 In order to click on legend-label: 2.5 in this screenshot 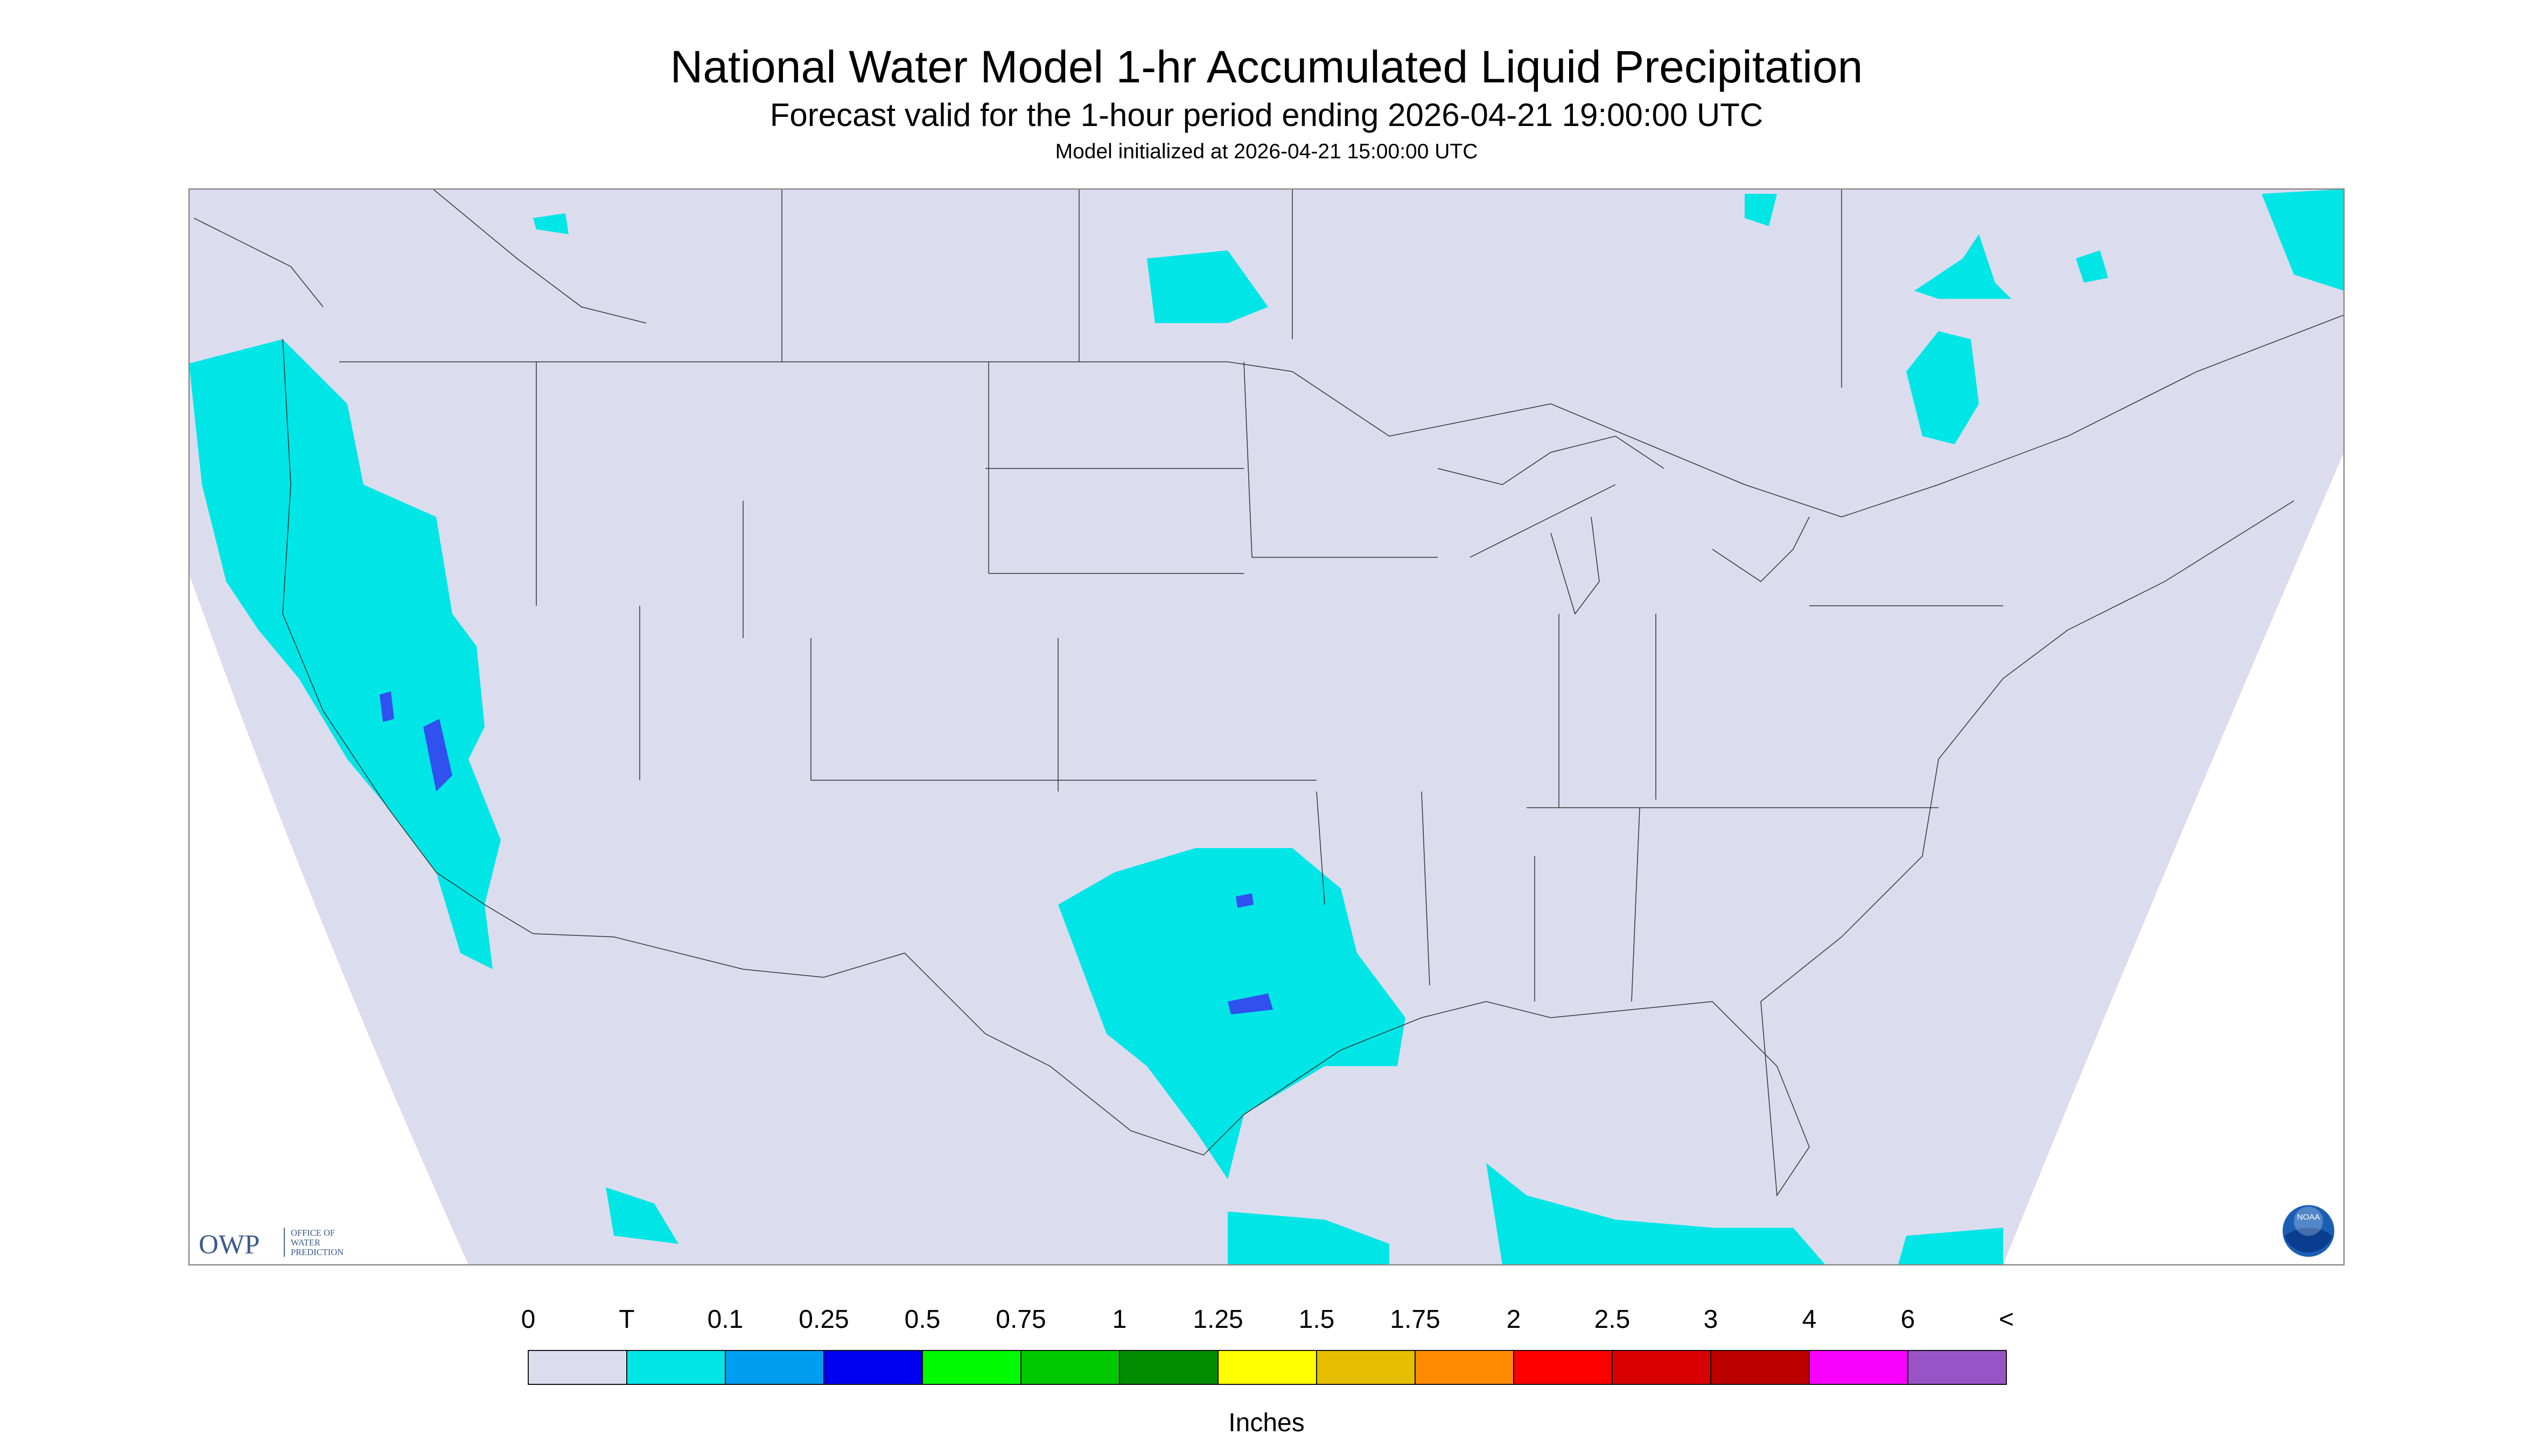, I will do `click(1612, 1319)`.